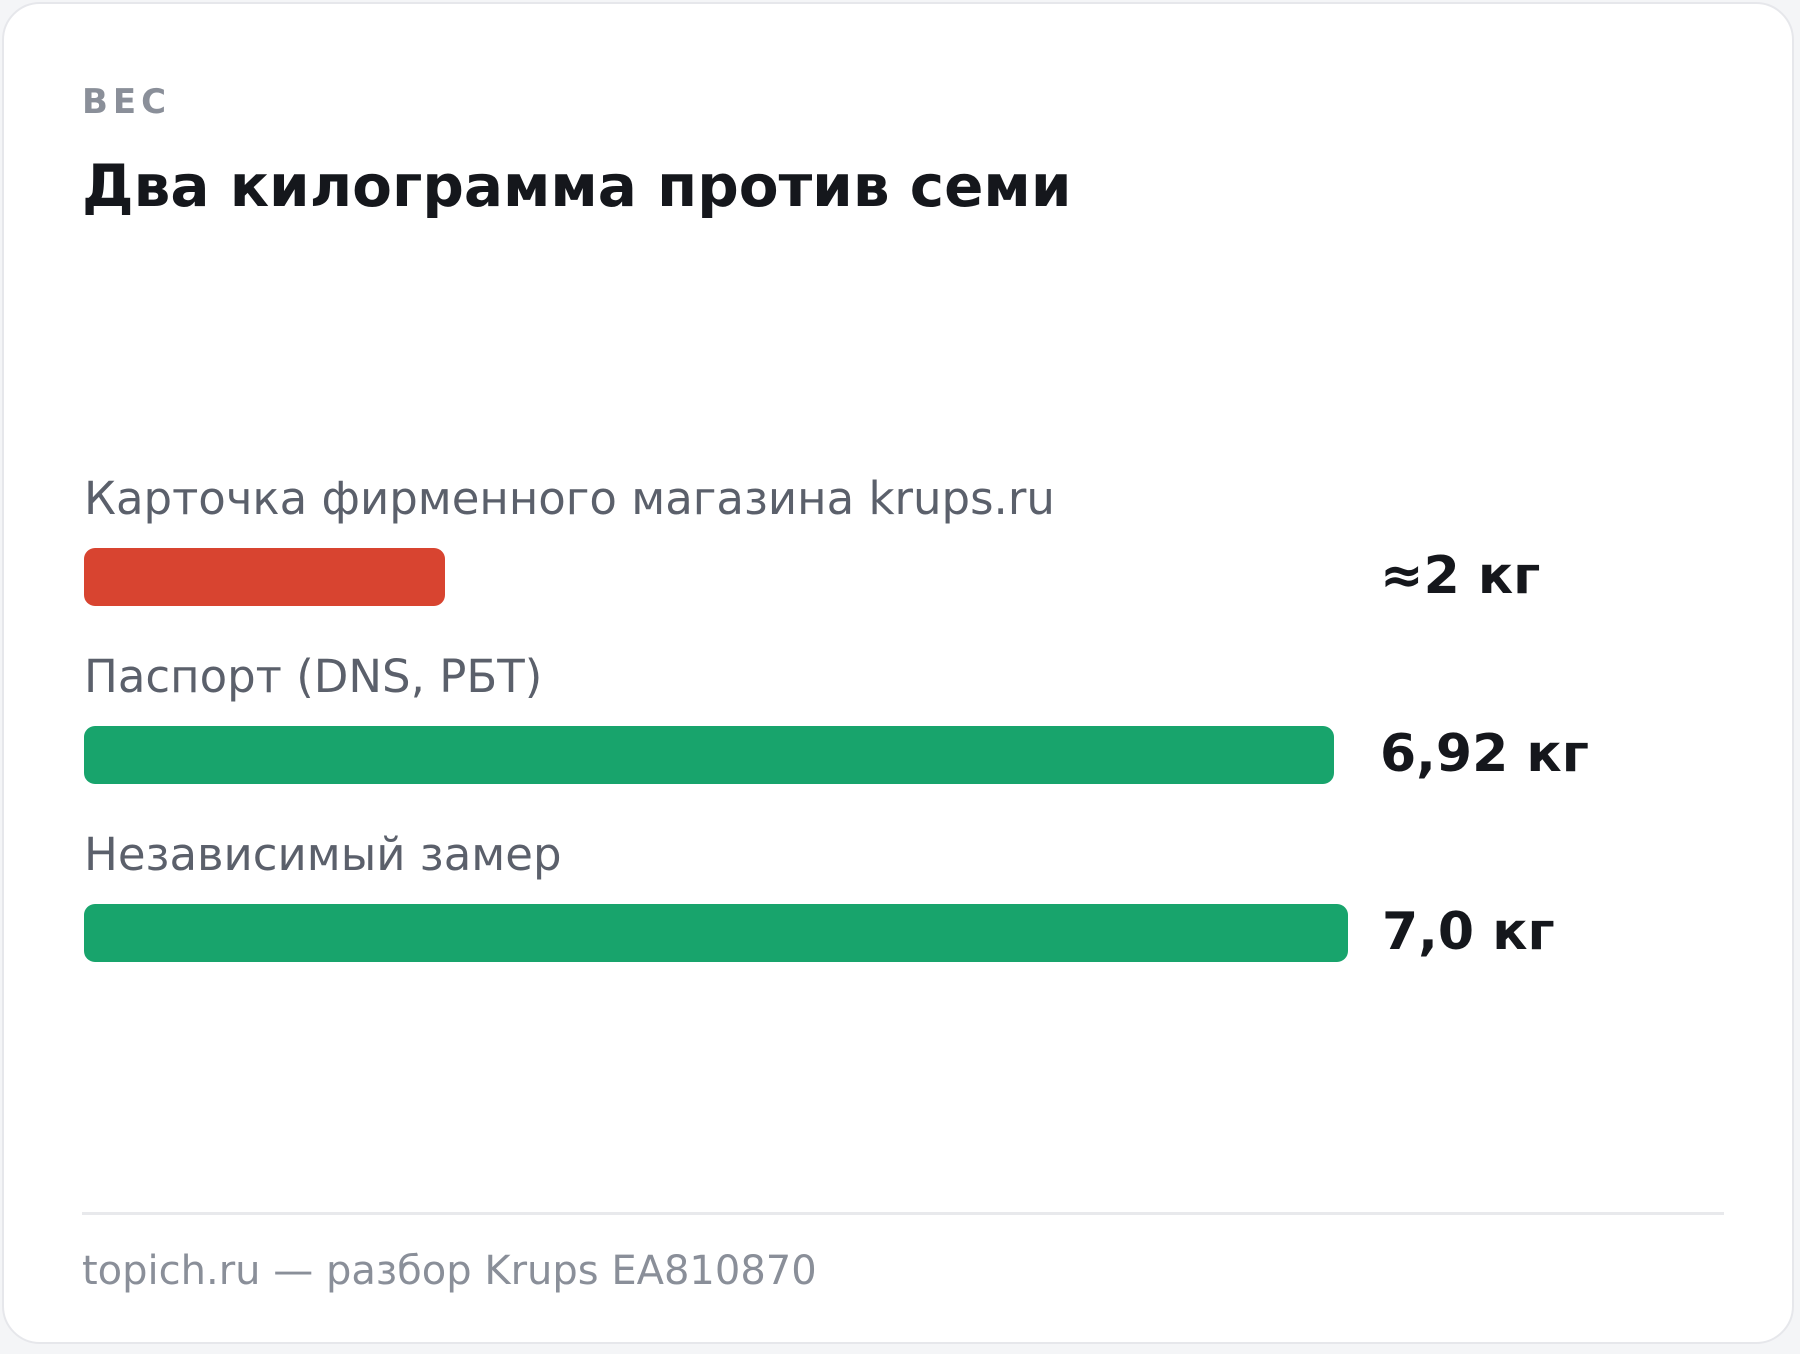 This screenshot has height=1354, width=1800. What do you see at coordinates (1468, 932) in the screenshot?
I see `bar-value-label: 7,0 кг` at bounding box center [1468, 932].